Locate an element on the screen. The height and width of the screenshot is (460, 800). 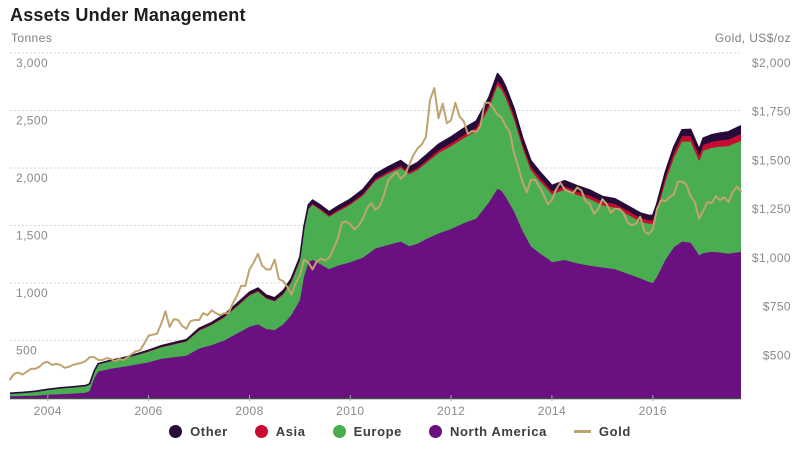
legend-label-europe: Europe is located at coordinates (377, 431).